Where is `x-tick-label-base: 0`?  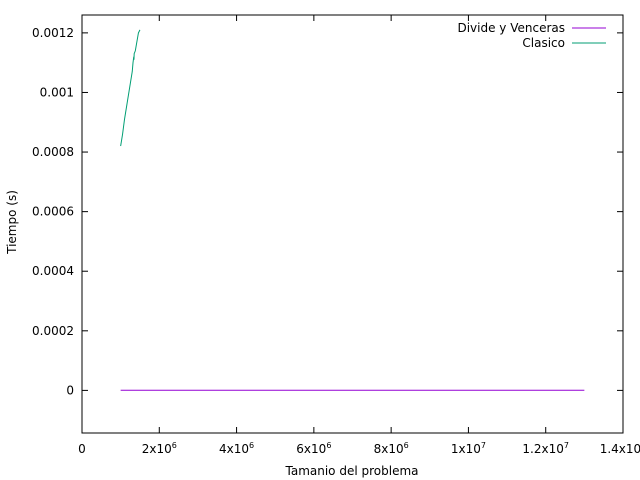
x-tick-label-base: 0 is located at coordinates (82, 449).